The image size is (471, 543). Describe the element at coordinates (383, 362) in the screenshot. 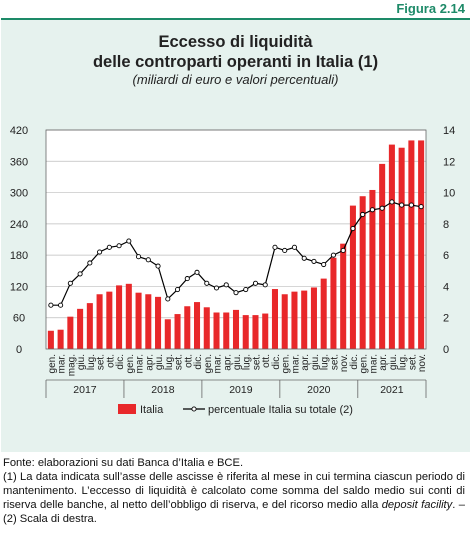

I see `x-tick-label: apr.` at that location.